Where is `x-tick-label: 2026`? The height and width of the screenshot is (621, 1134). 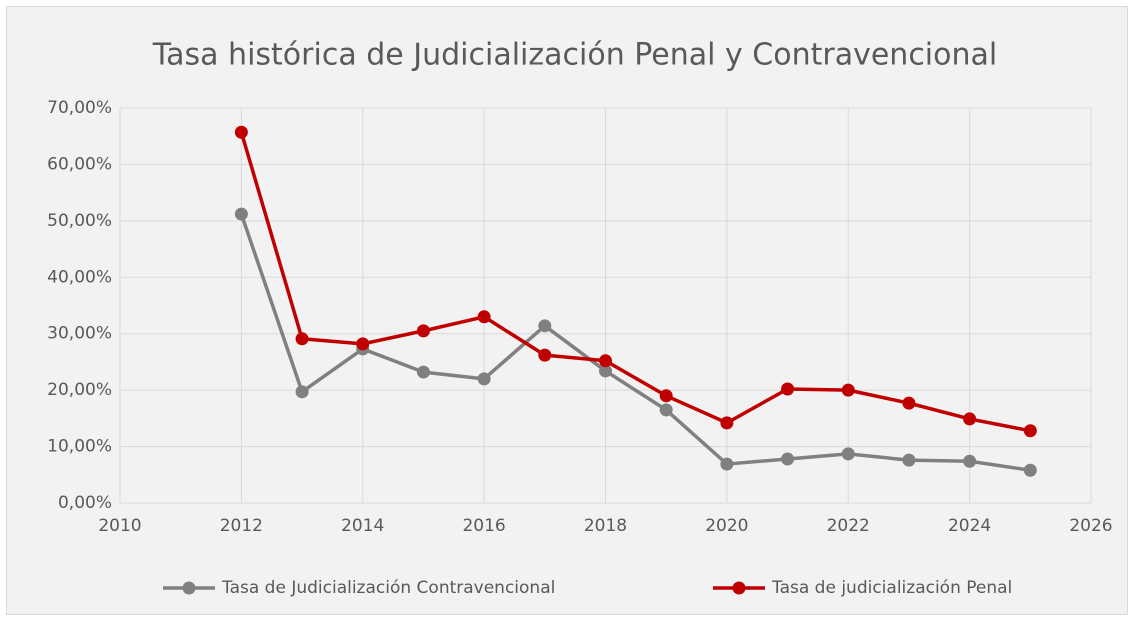 x-tick-label: 2026 is located at coordinates (1090, 526).